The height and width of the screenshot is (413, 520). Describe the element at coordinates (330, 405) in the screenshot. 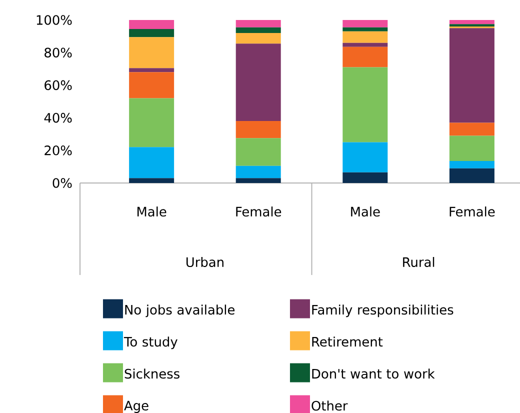

I see `legend-label: Other` at that location.